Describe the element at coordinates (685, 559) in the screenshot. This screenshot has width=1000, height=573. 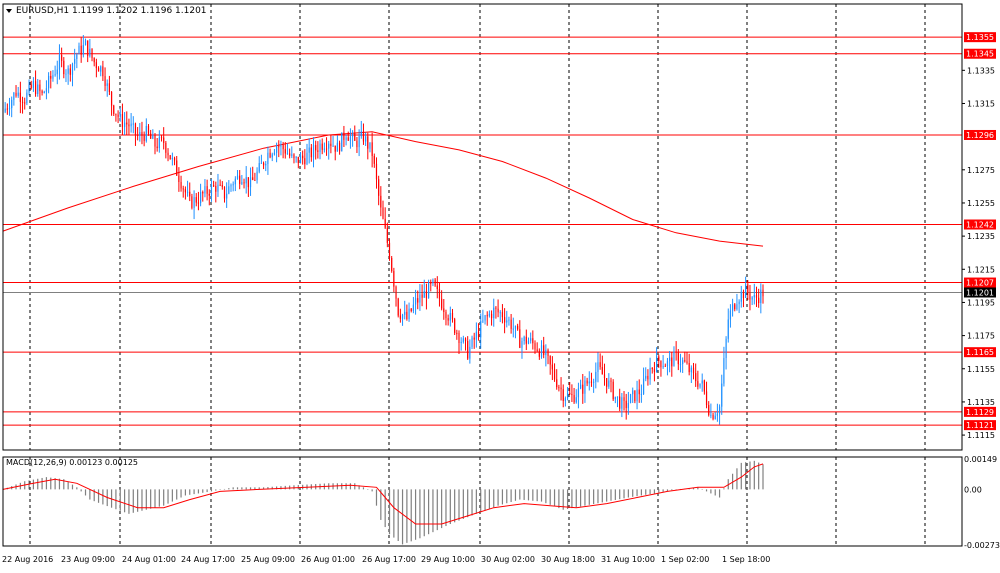
I see `x-tick-label: 1 Sep 02:00` at that location.